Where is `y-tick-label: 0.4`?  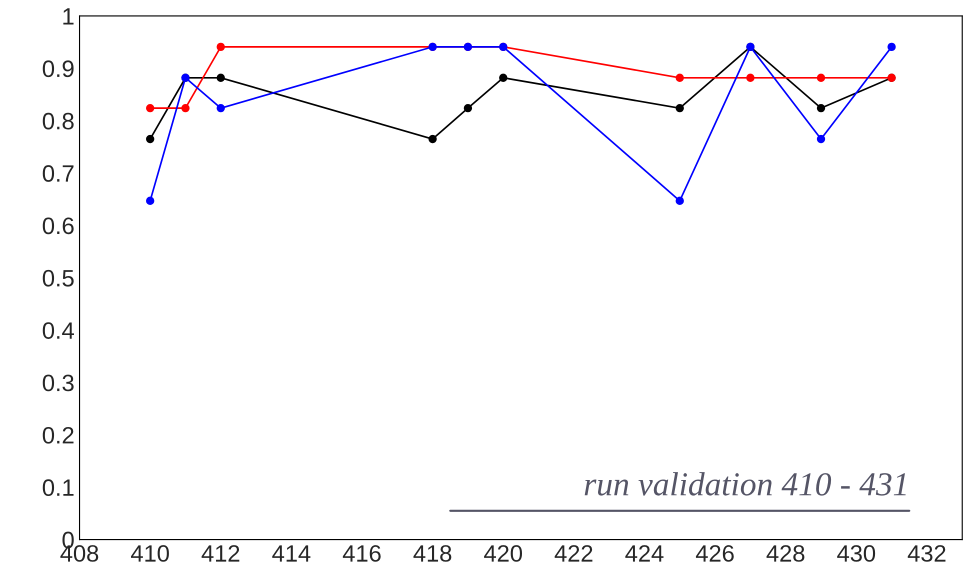
y-tick-label: 0.4 is located at coordinates (58, 330).